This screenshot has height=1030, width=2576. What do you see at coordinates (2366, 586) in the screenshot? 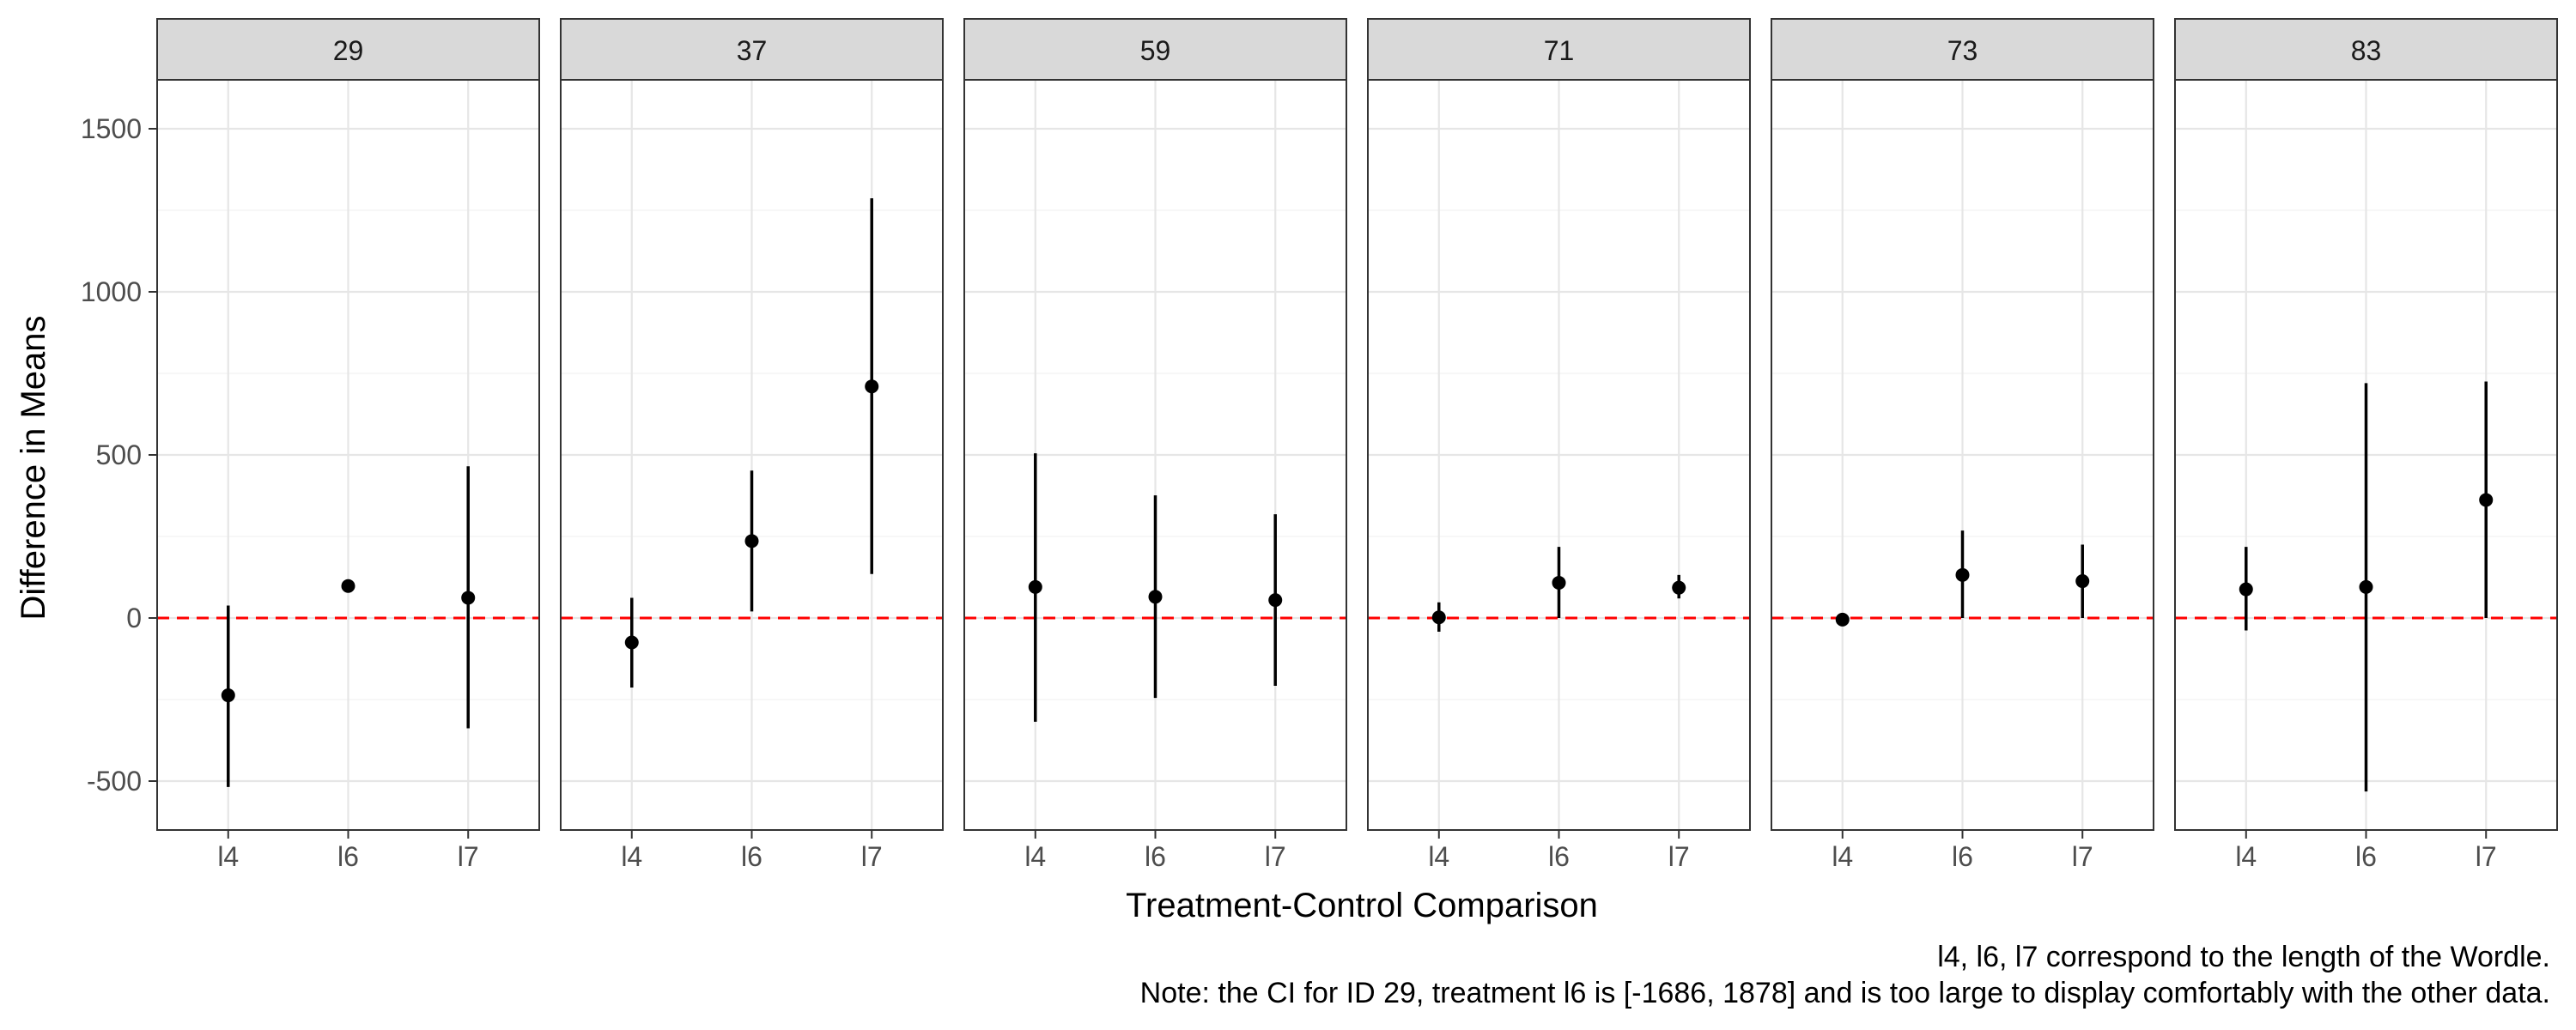
I see `point-83-l6` at bounding box center [2366, 586].